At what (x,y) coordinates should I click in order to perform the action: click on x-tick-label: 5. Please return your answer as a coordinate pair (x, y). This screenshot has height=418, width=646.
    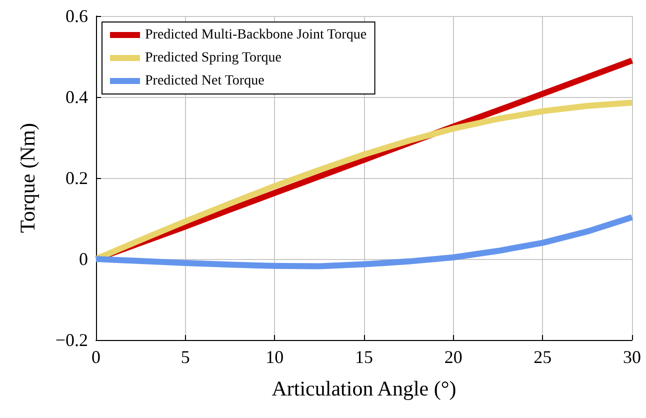
    Looking at the image, I should click on (185, 357).